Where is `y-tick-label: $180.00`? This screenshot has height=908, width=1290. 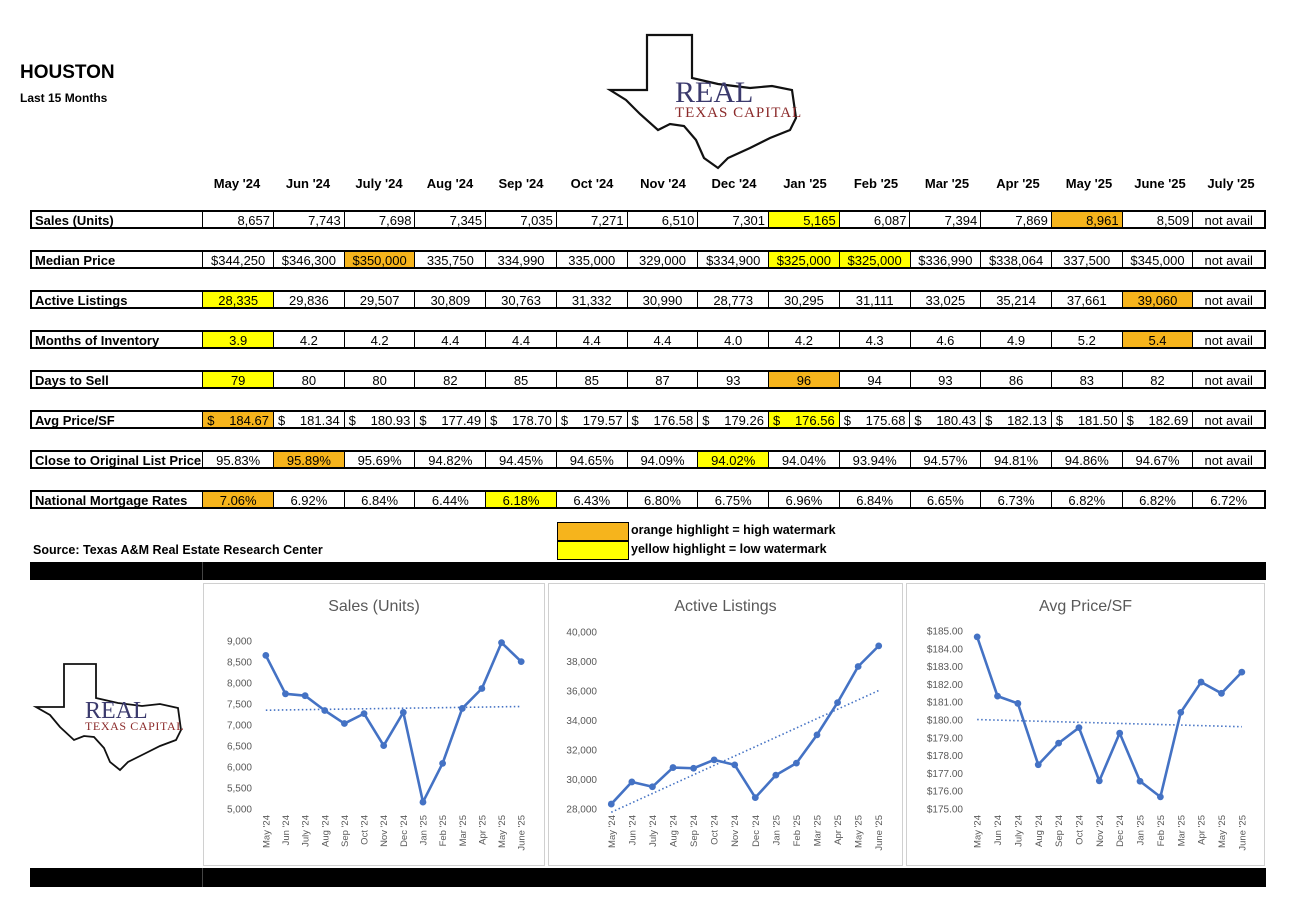 y-tick-label: $180.00 is located at coordinates (945, 721).